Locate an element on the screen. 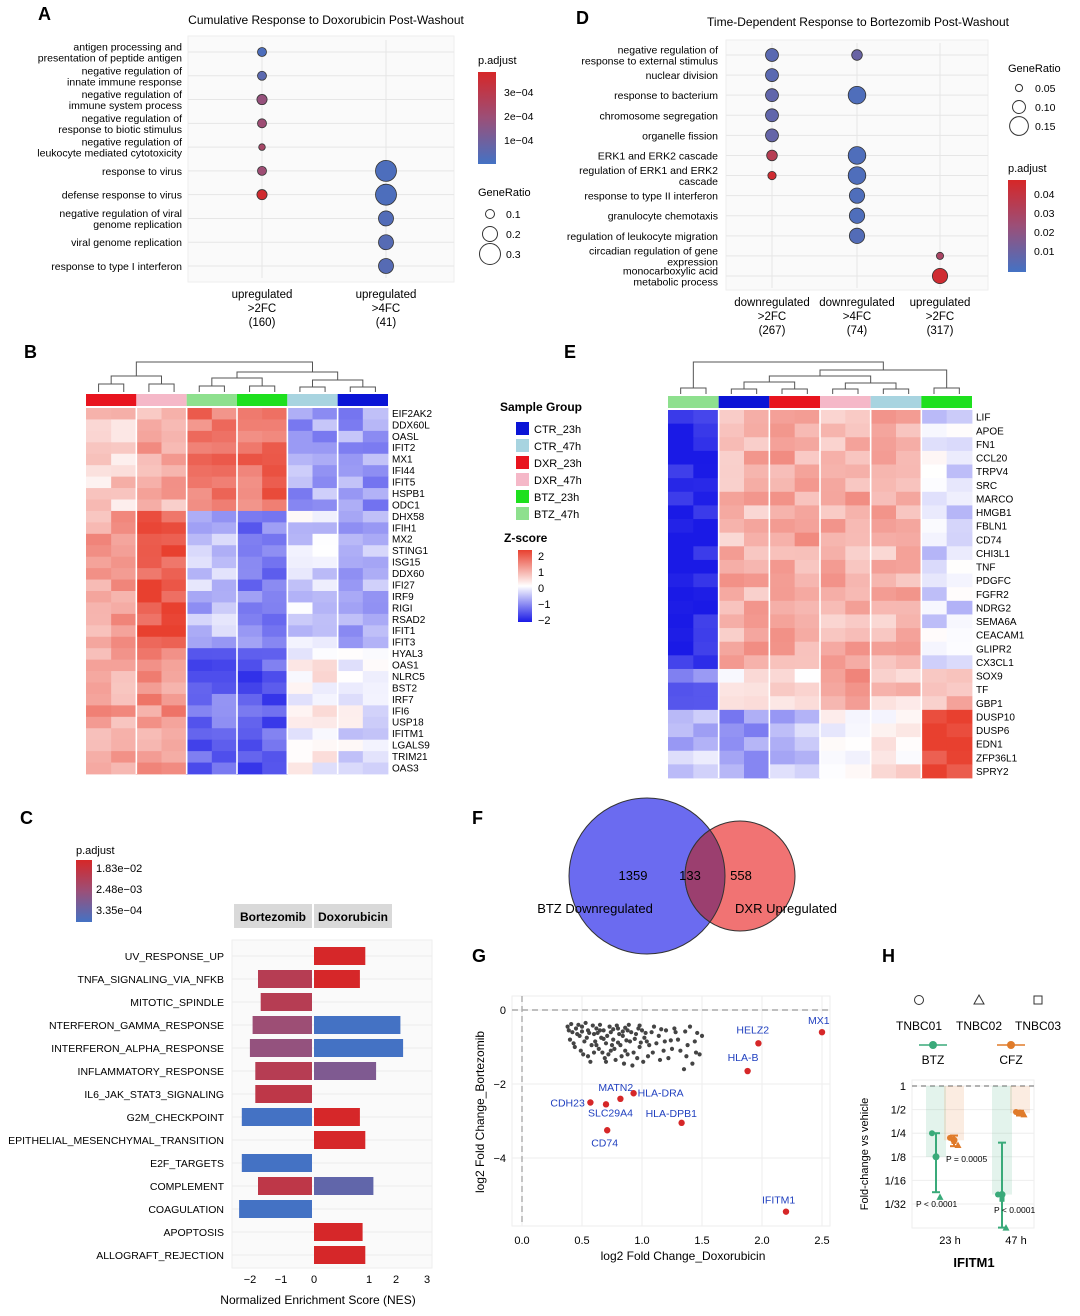 The height and width of the screenshot is (1316, 1080). term-label: viral genome replication is located at coordinates (126, 243).